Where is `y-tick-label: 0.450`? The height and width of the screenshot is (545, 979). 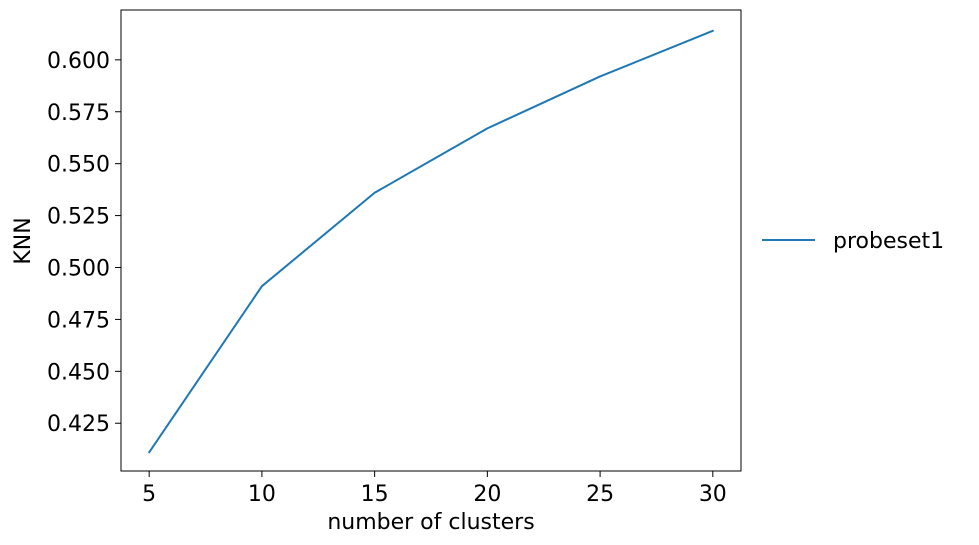 y-tick-label: 0.450 is located at coordinates (78, 372).